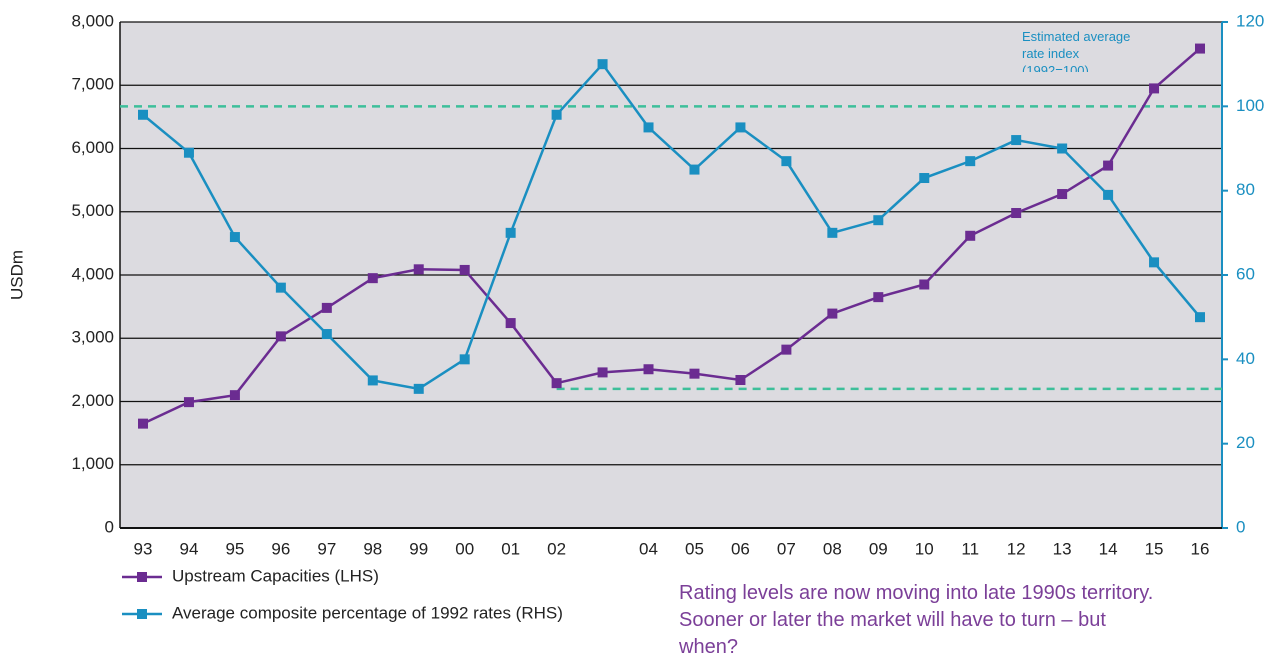 The width and height of the screenshot is (1271, 664). What do you see at coordinates (740, 548) in the screenshot?
I see `x-tick-label: 06` at bounding box center [740, 548].